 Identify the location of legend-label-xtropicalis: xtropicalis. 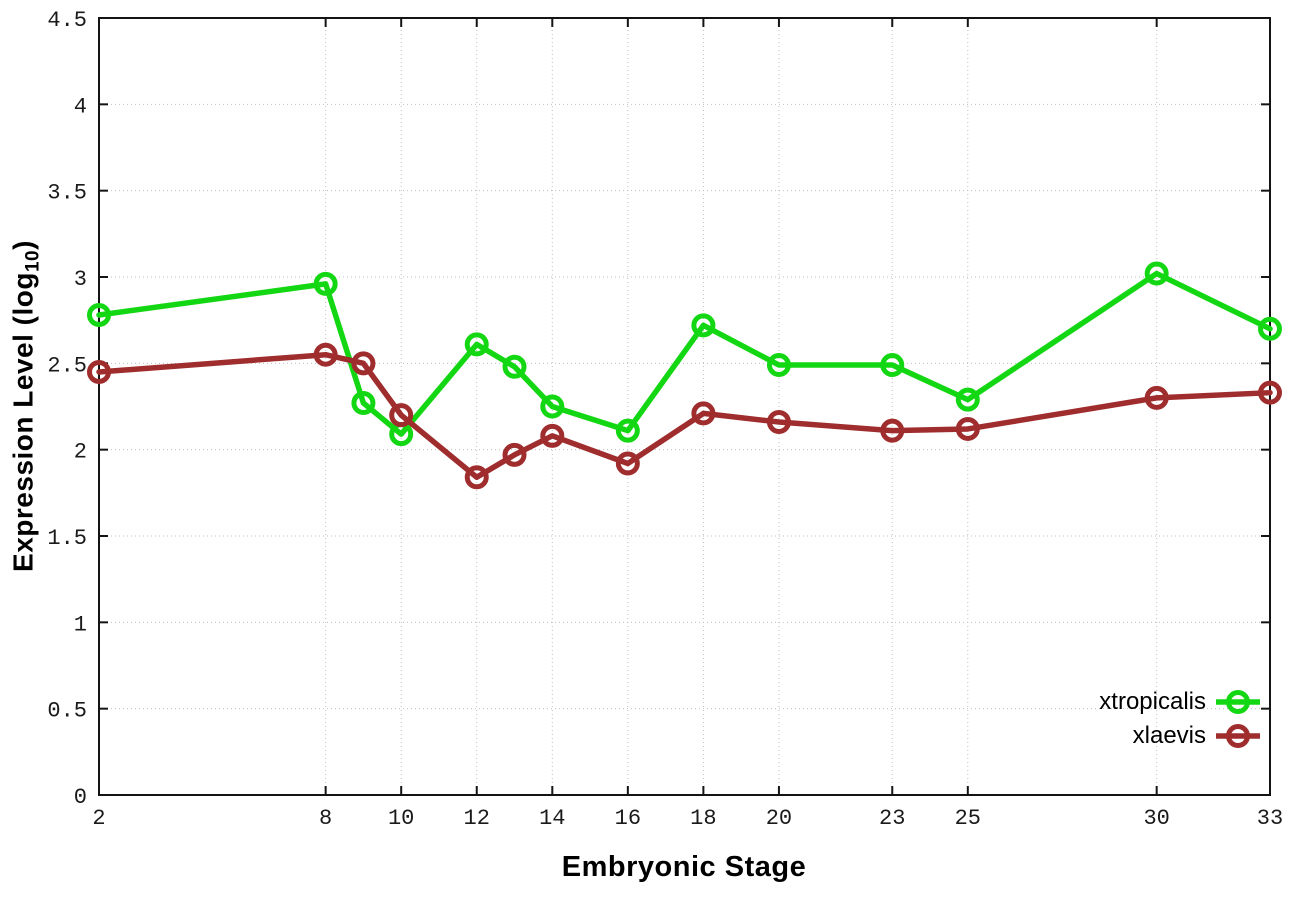
(1152, 701).